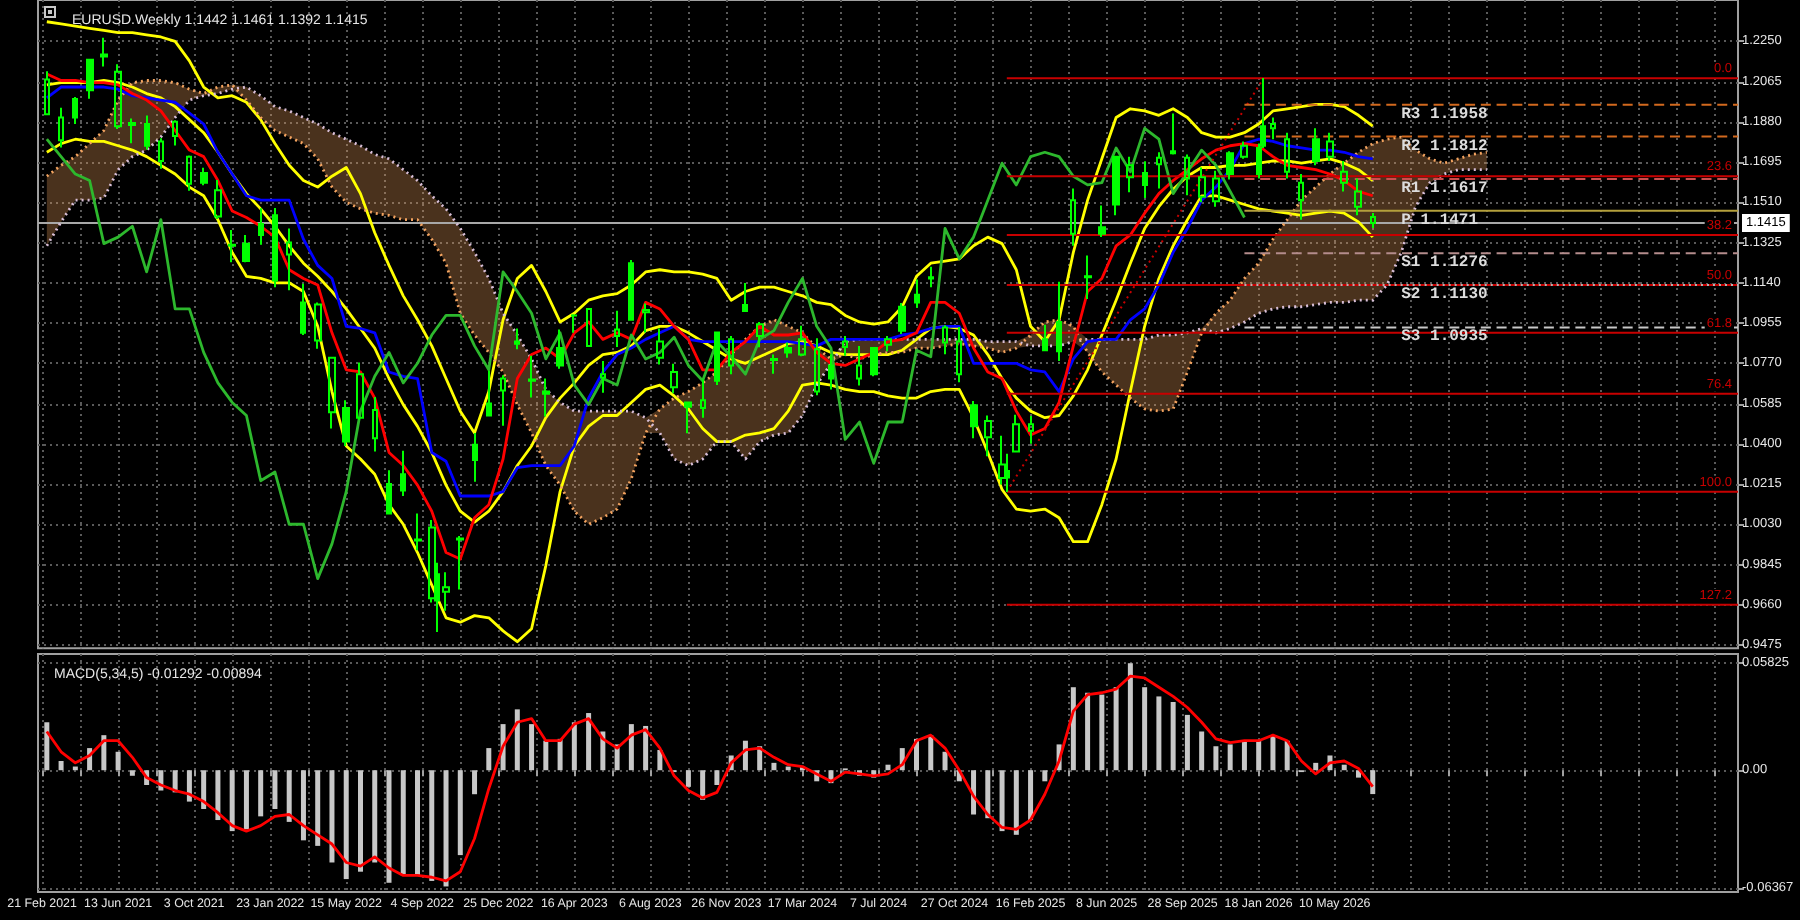 The width and height of the screenshot is (1800, 920). Describe the element at coordinates (1445, 189) in the screenshot. I see `annotation: R1 1.1617` at that location.